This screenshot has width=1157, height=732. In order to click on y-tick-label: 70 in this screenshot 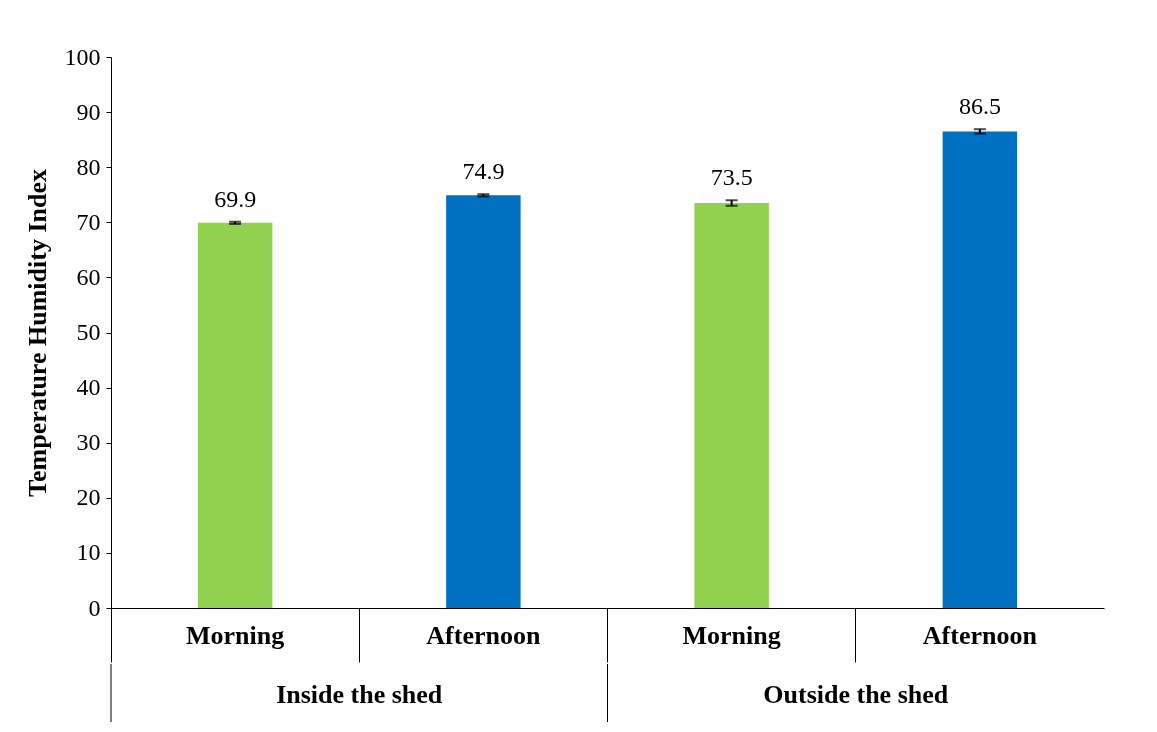, I will do `click(88, 221)`.